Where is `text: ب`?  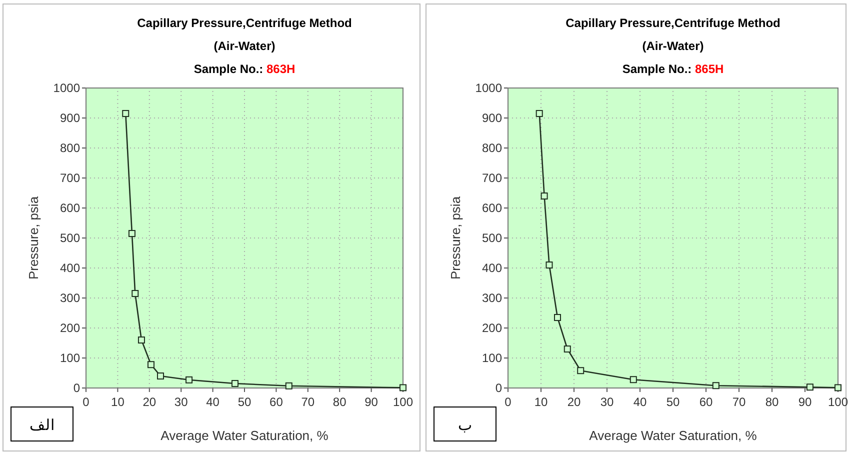
text: ب is located at coordinates (465, 425).